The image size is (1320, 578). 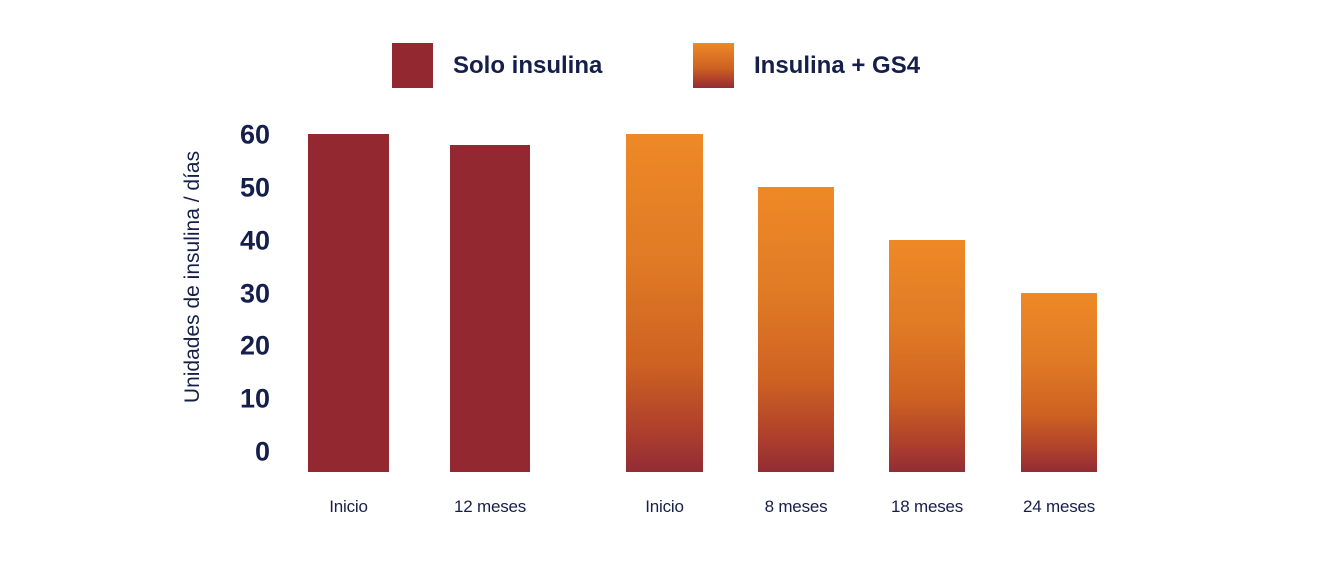 What do you see at coordinates (262, 451) in the screenshot?
I see `y-tick-label-0: 0` at bounding box center [262, 451].